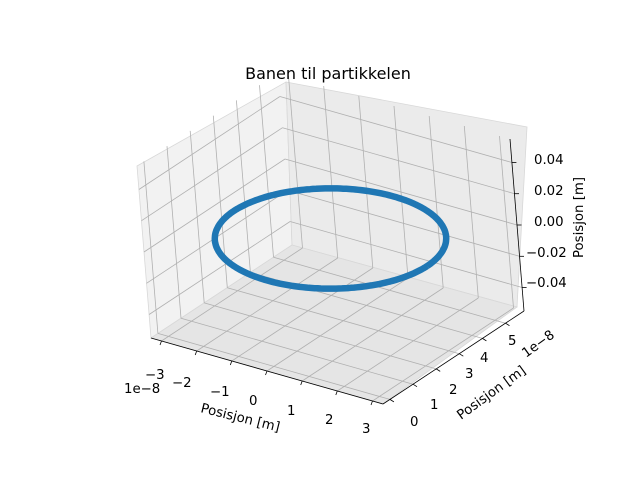 This screenshot has width=640, height=480. What do you see at coordinates (142, 389) in the screenshot?
I see `x-offset-text: 1e−8` at bounding box center [142, 389].